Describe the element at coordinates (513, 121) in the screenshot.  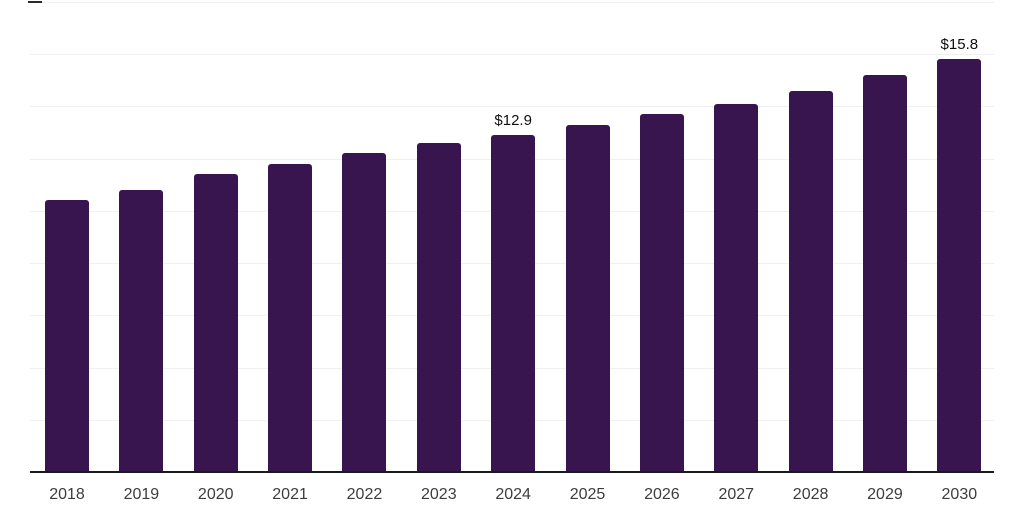
I see `value-label-2024: $12.9` at that location.